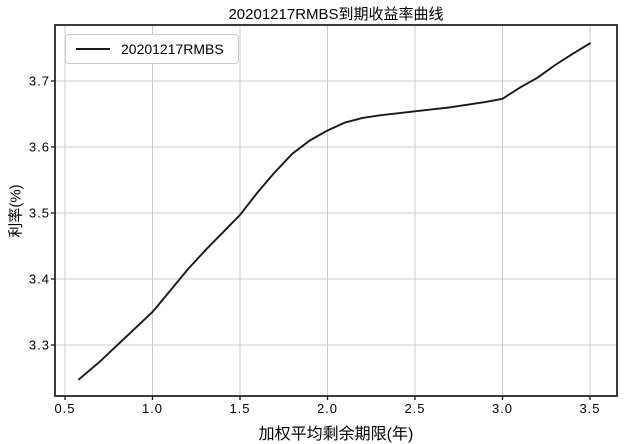 The width and height of the screenshot is (625, 444). I want to click on y-tick-label: 3.7, so click(39, 81).